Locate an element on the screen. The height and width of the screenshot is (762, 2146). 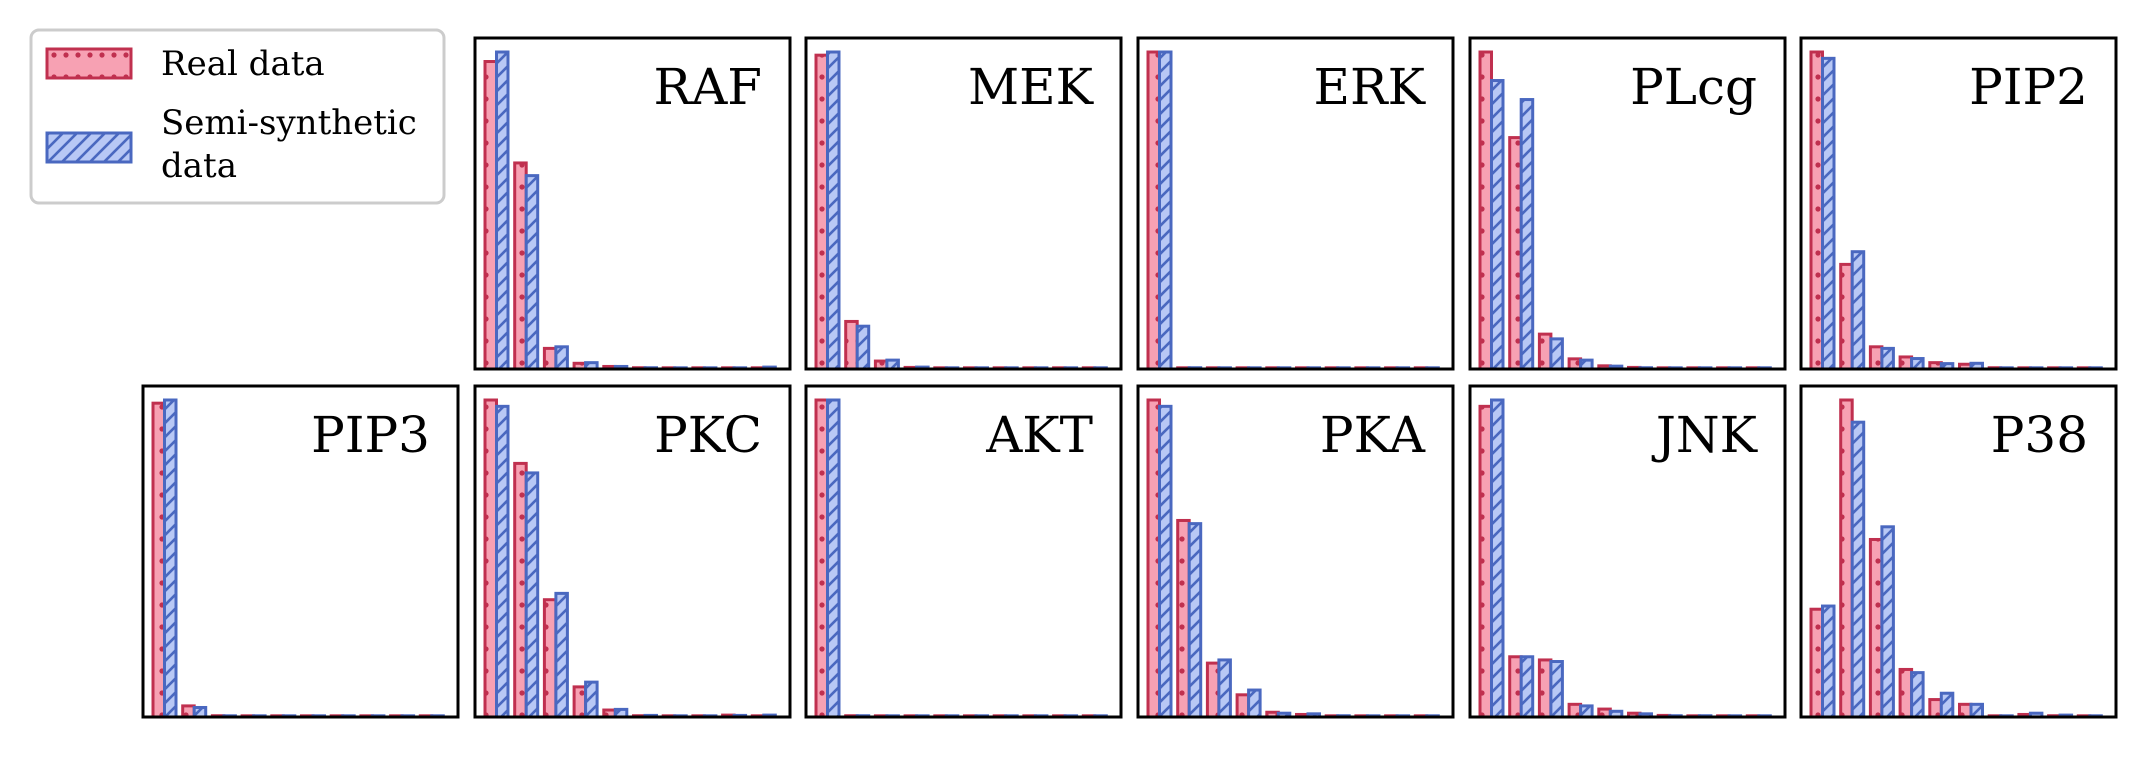
panel-frame-p38 is located at coordinates (1958, 551).